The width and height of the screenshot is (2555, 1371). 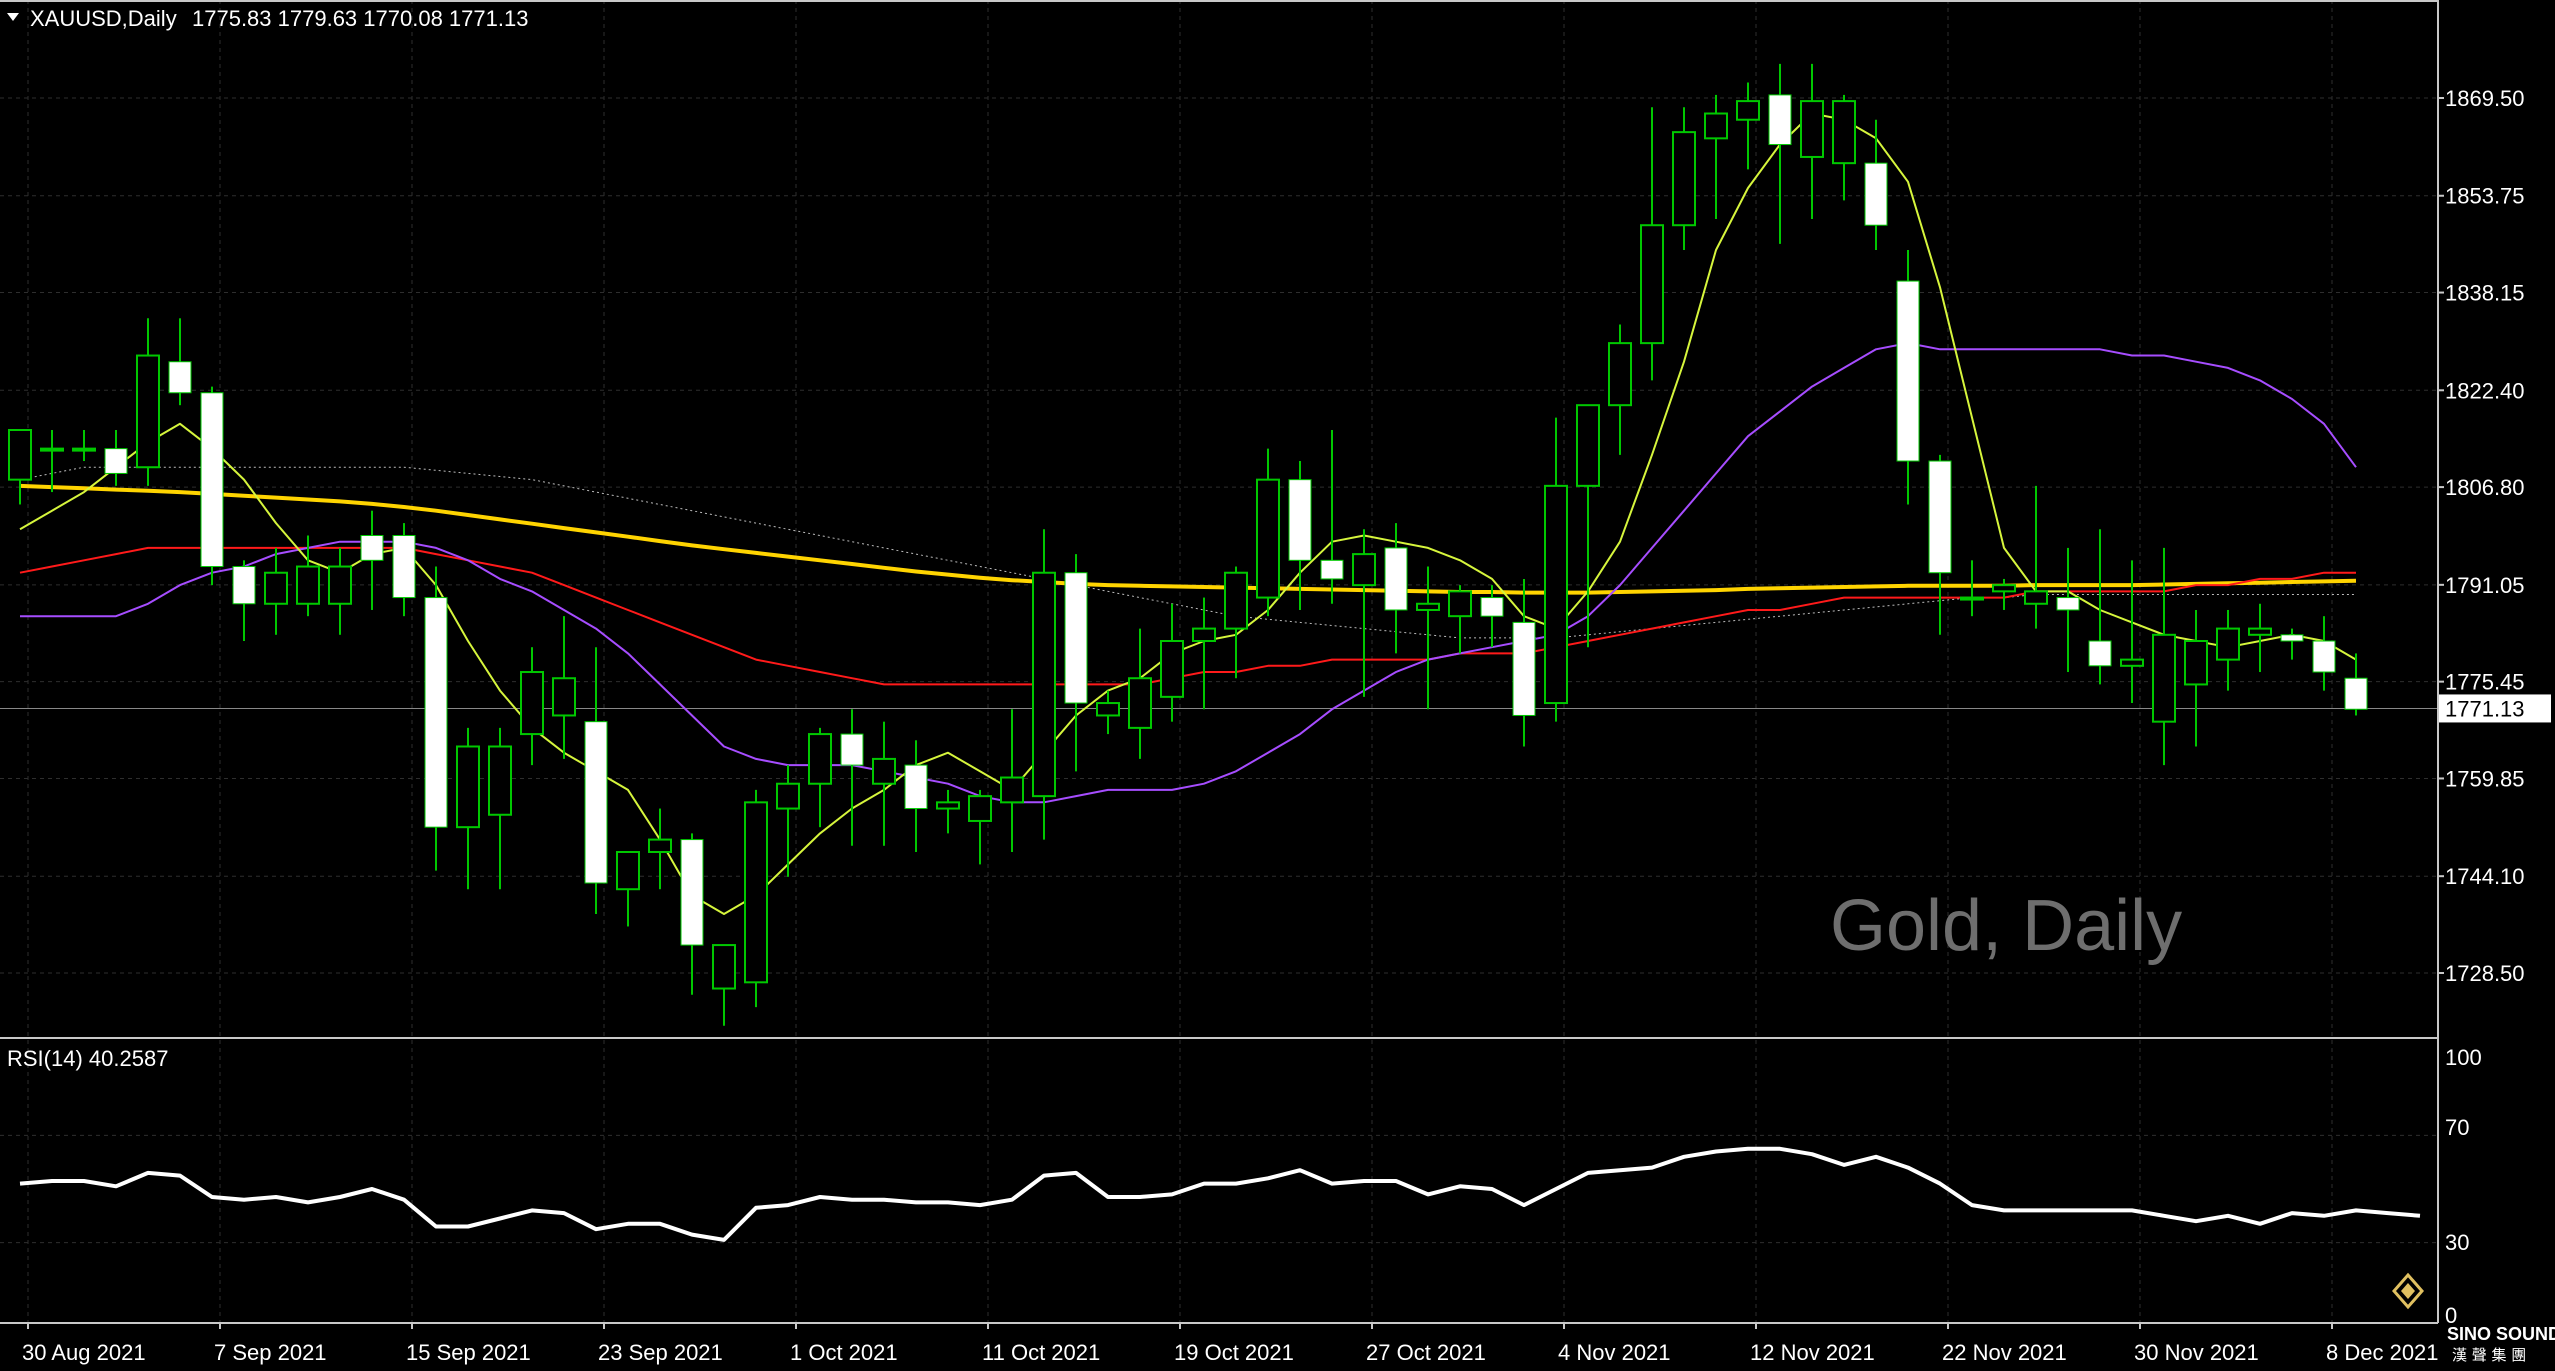 I want to click on x-tick-label: 27 Oct 2021, so click(x=1426, y=1352).